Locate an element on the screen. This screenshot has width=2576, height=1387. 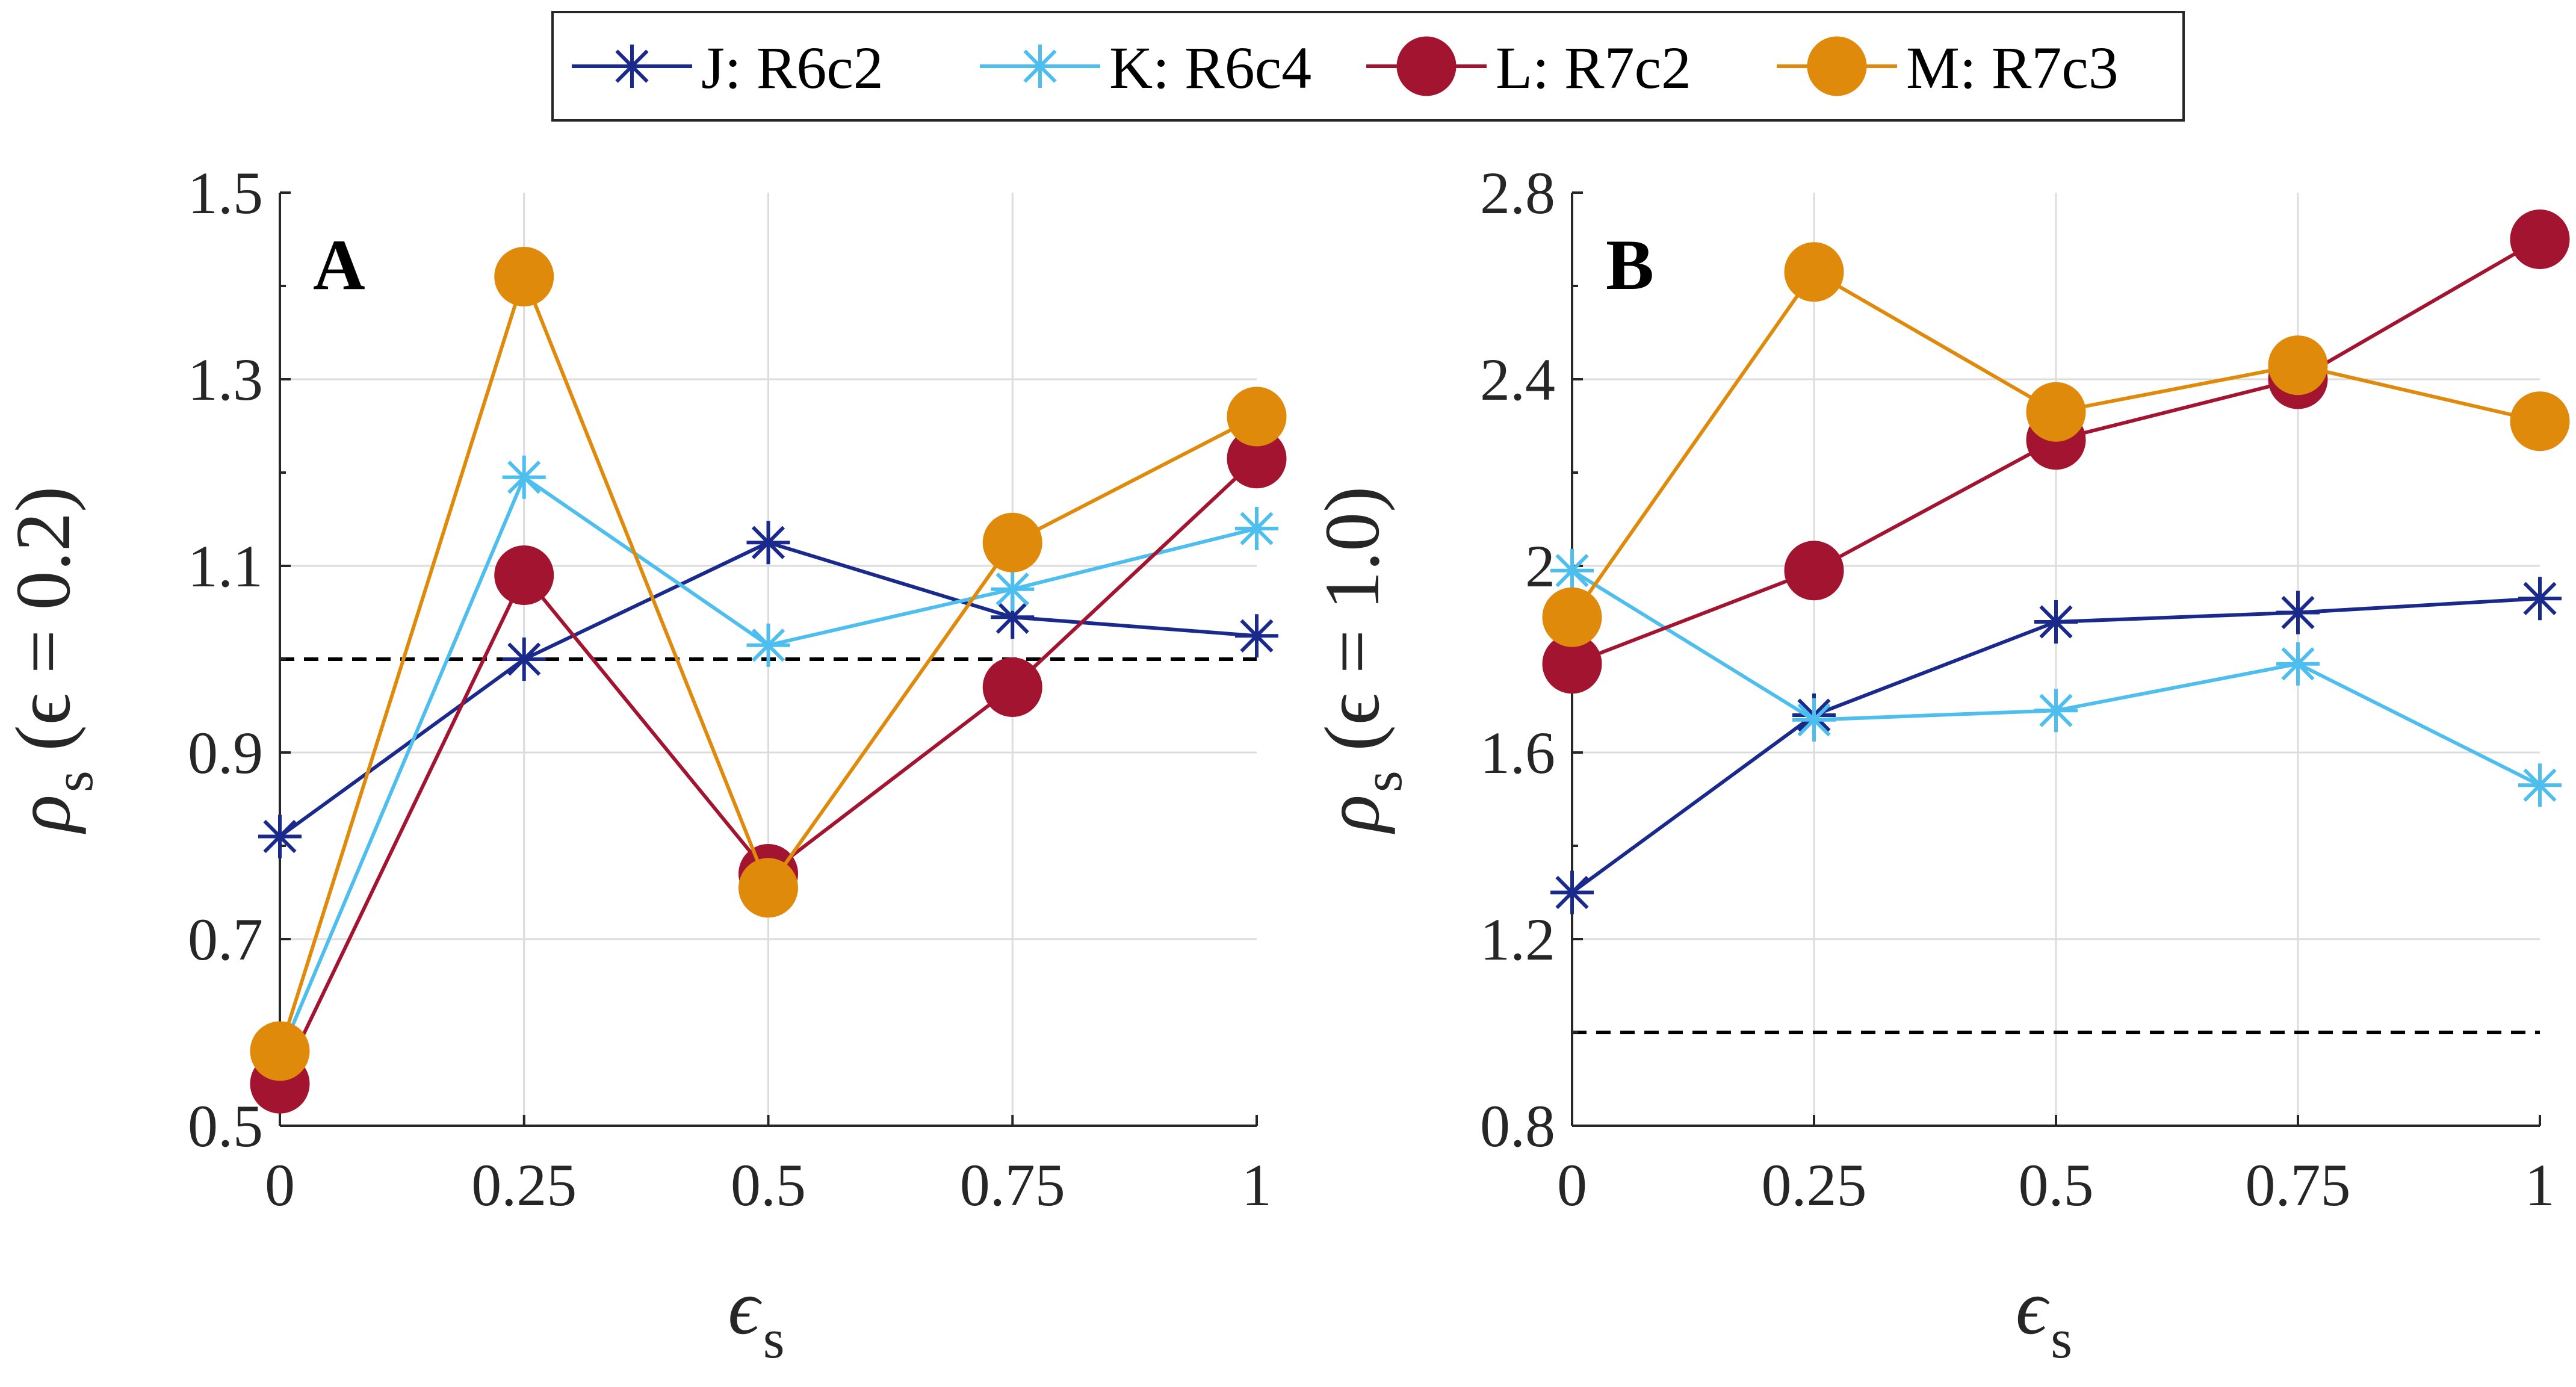
y-tick-label: 1.1 is located at coordinates (226, 566).